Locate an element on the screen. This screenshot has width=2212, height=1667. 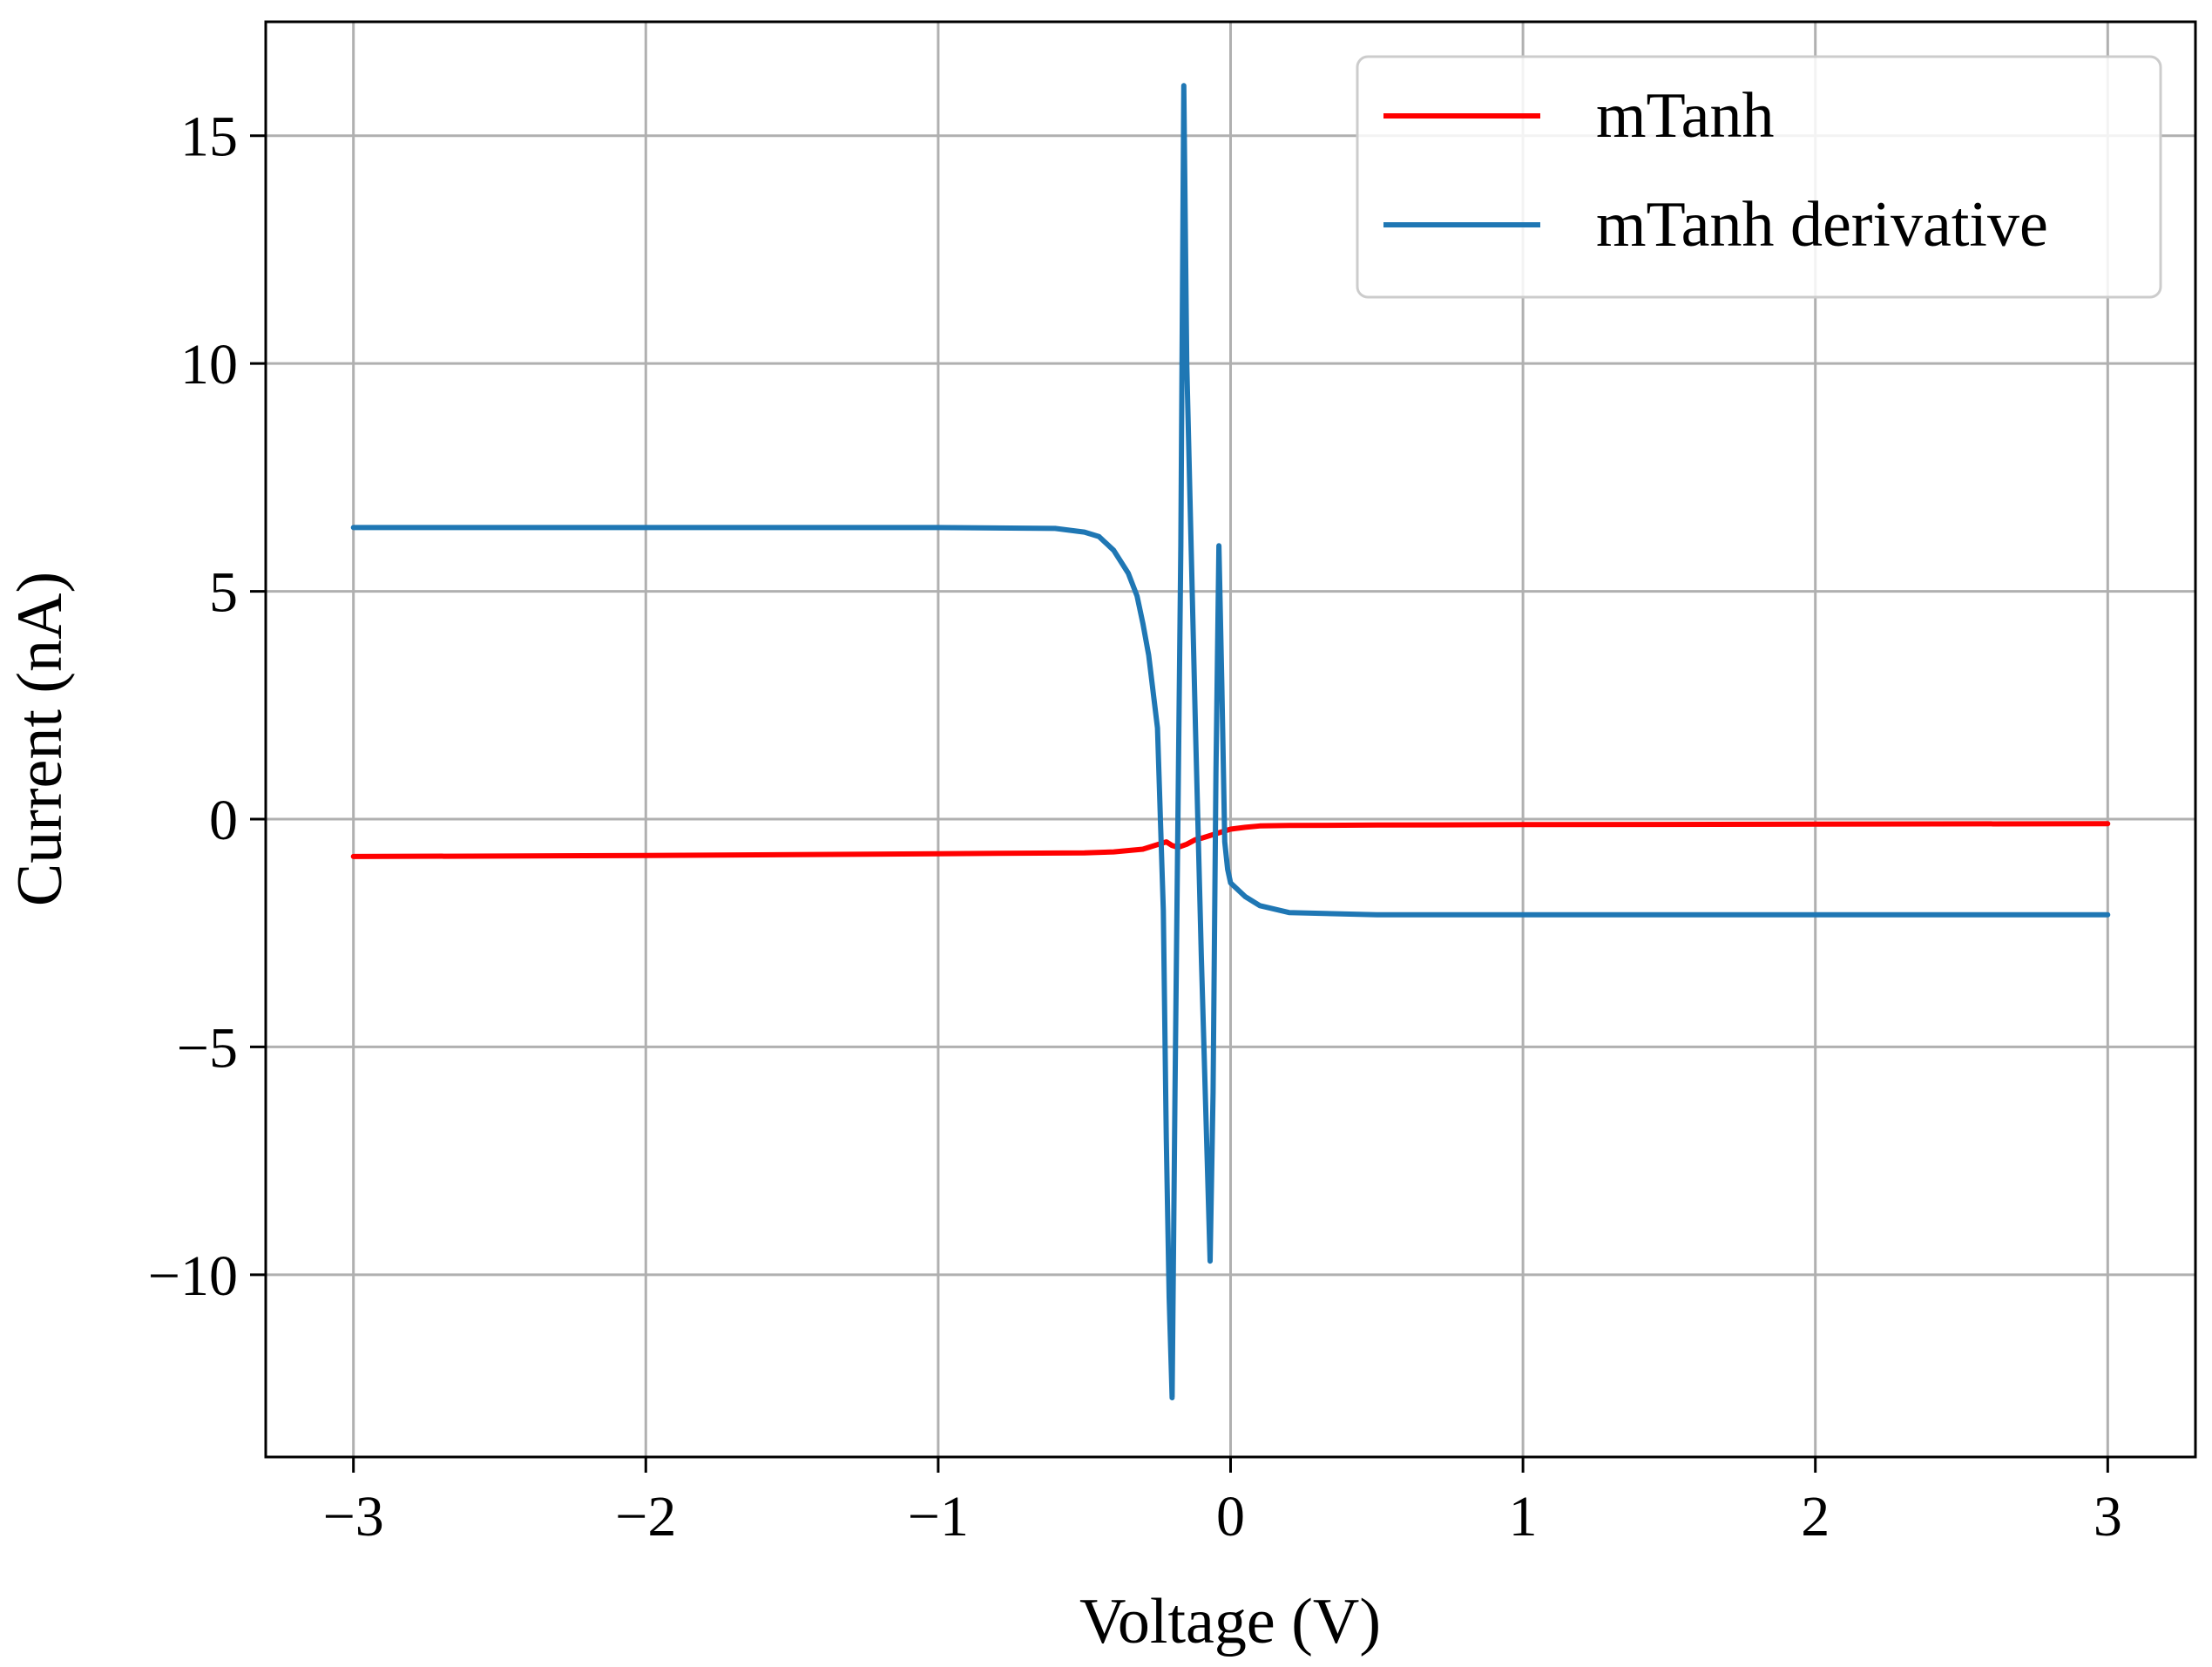
y-tick-label: −5 is located at coordinates (207, 1048).